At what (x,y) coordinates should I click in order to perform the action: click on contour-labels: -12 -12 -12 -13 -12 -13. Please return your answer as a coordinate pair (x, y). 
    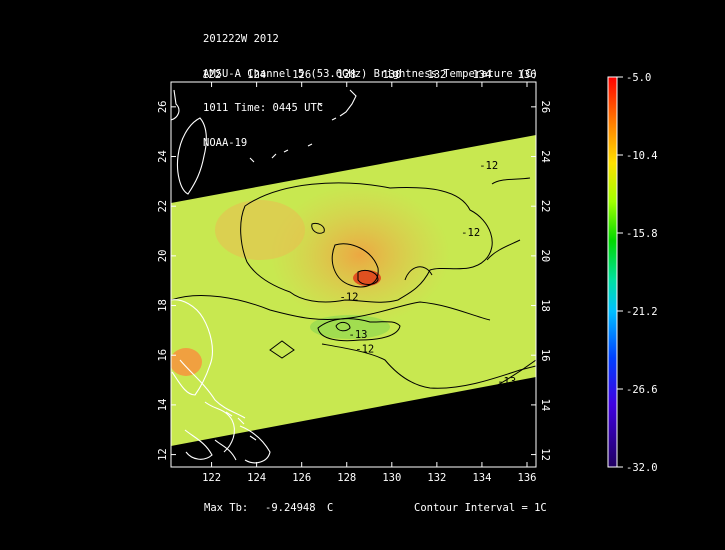
    Looking at the image, I should click on (428, 274).